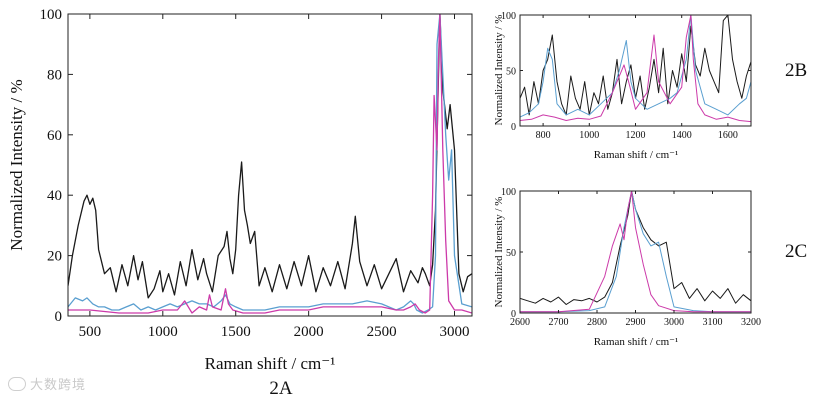 The width and height of the screenshot is (816, 403). I want to click on x-tick-label: 2600, so click(520, 322).